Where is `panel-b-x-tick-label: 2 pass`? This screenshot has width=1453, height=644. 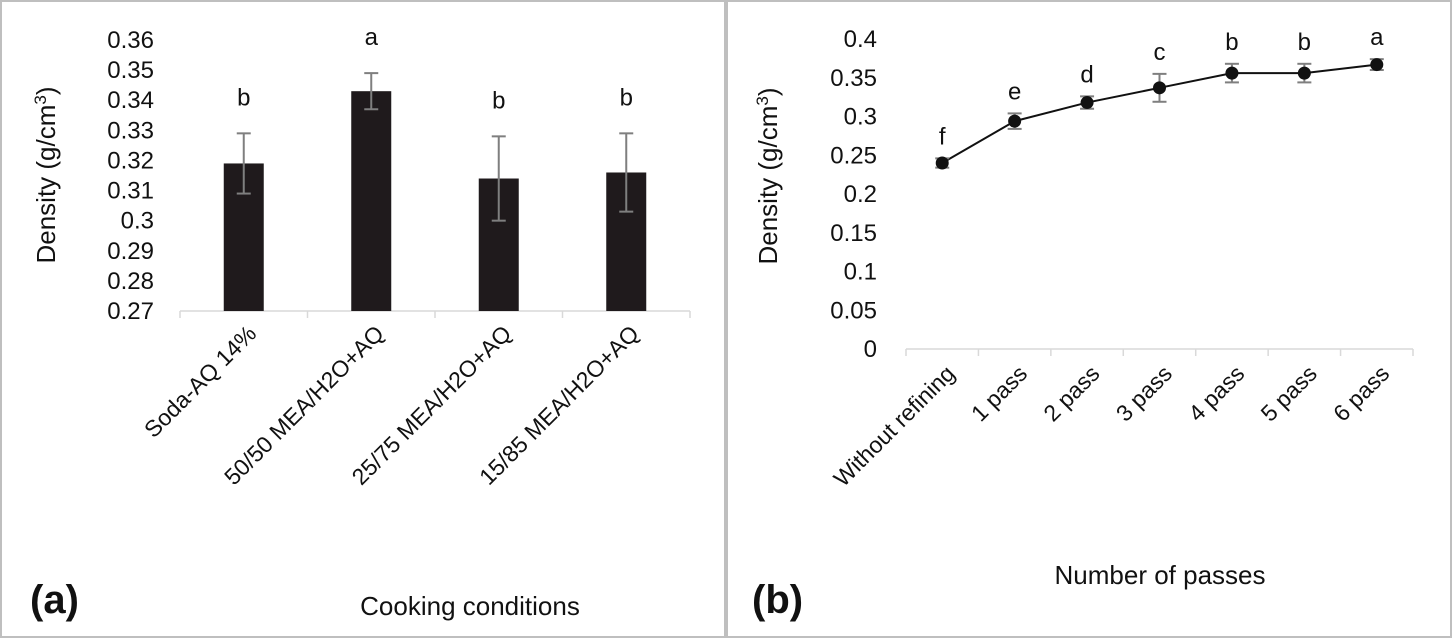 panel-b-x-tick-label: 2 pass is located at coordinates (1071, 393).